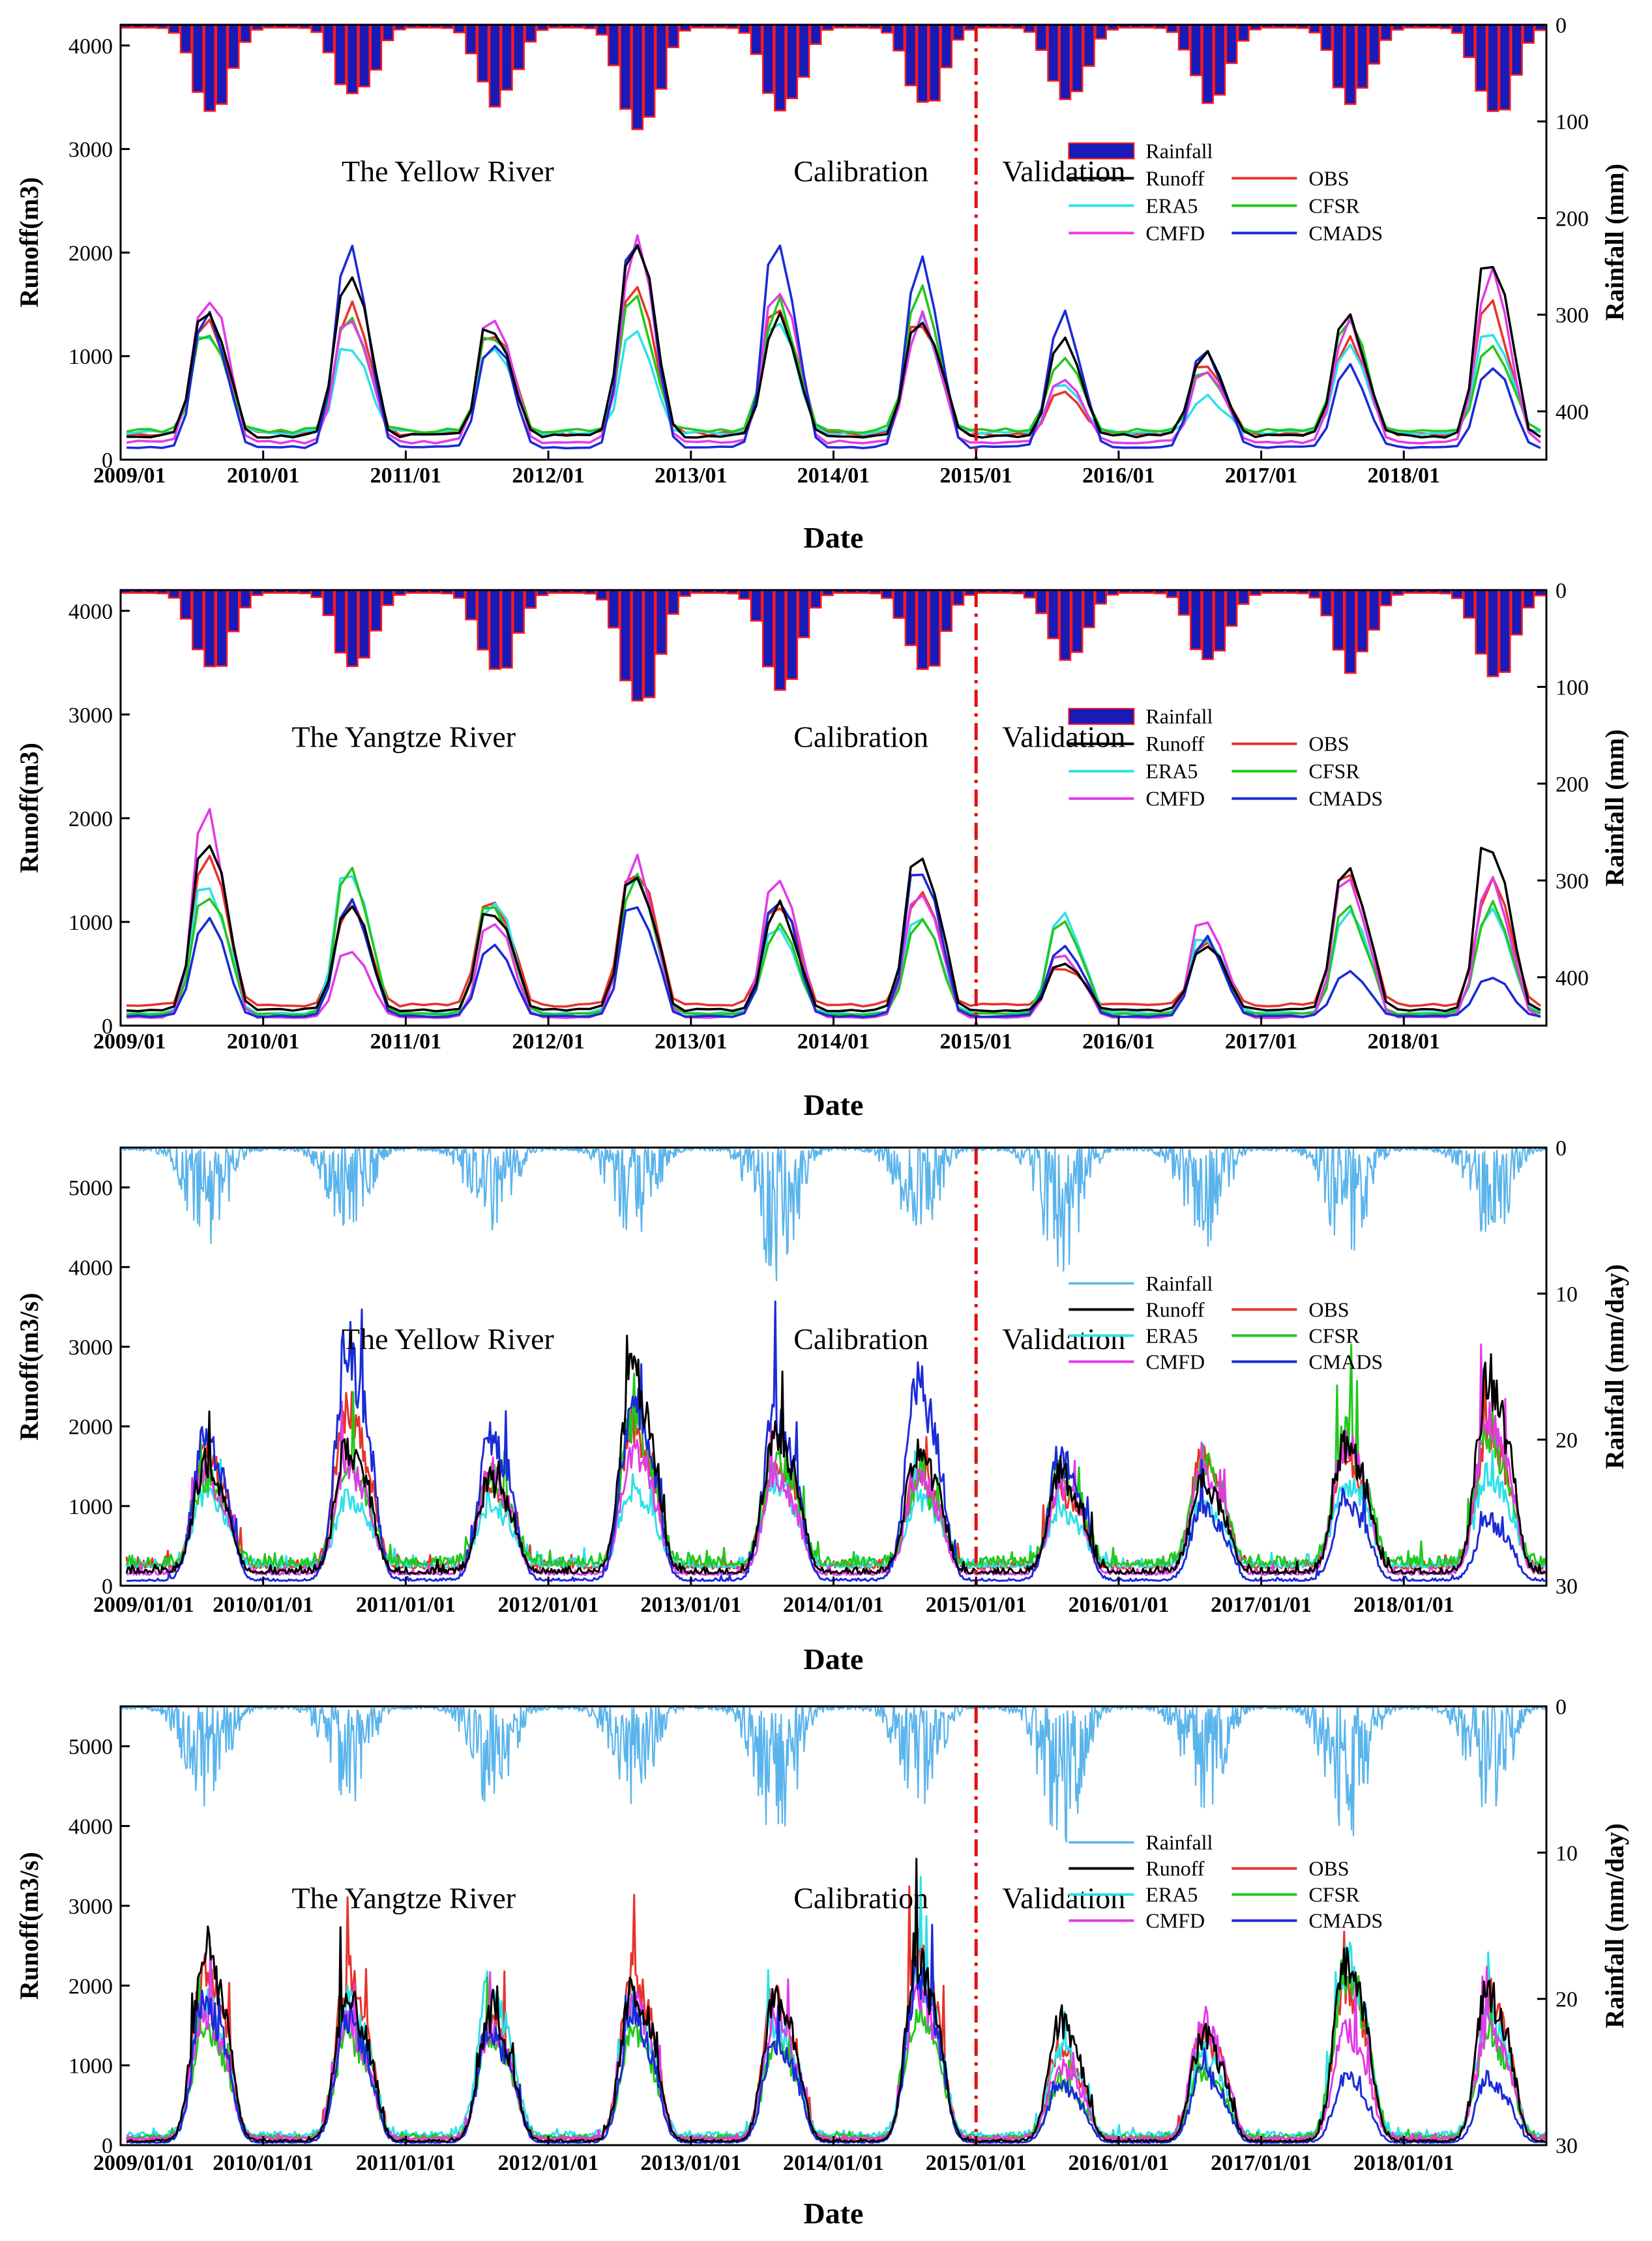  I want to click on validation-label: Validation, so click(1063, 1339).